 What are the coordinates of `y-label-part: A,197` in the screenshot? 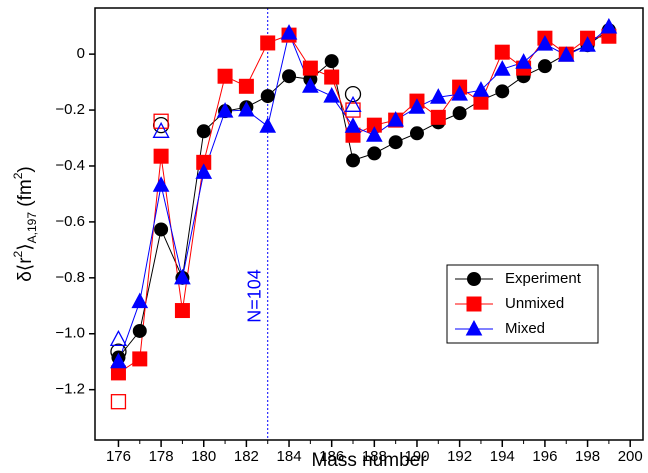 It's located at (32, 228).